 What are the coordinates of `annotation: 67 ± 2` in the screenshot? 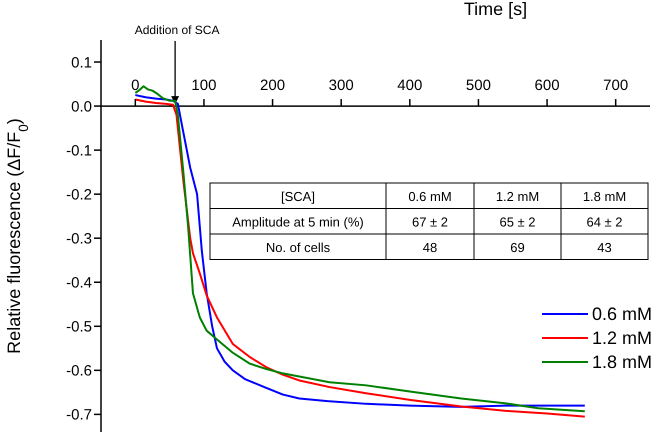 It's located at (430, 222).